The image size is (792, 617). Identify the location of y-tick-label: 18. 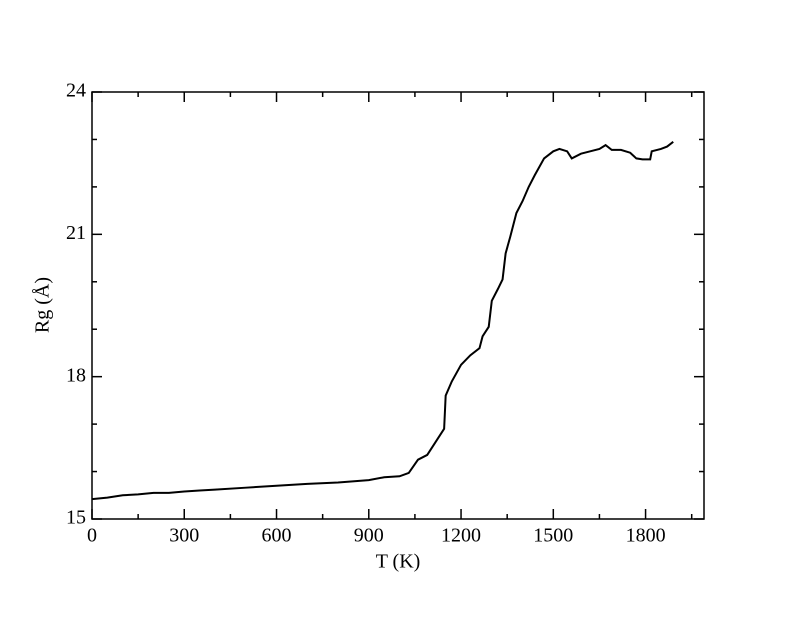
(76, 375).